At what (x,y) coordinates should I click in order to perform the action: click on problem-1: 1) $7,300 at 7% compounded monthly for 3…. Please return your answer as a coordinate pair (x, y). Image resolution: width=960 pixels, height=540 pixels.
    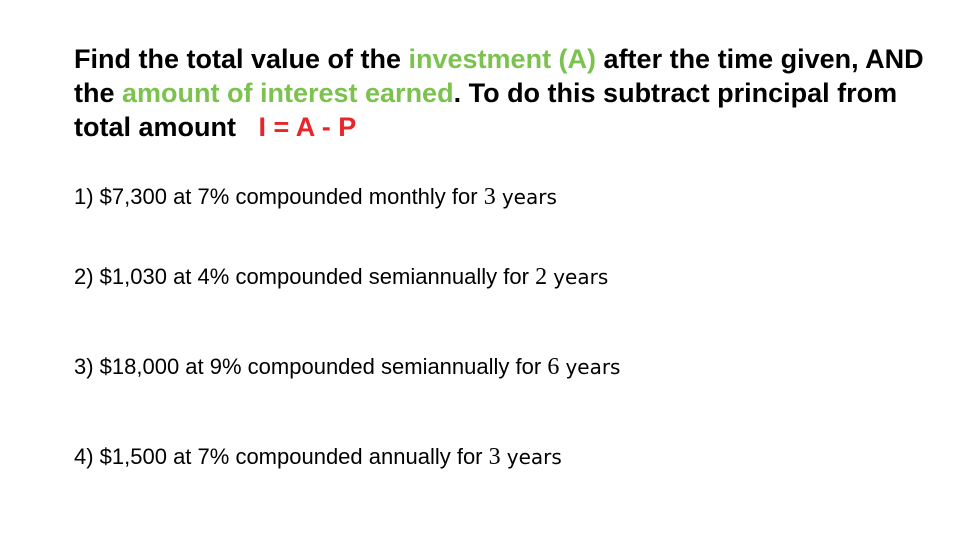
    Looking at the image, I should click on (315, 197).